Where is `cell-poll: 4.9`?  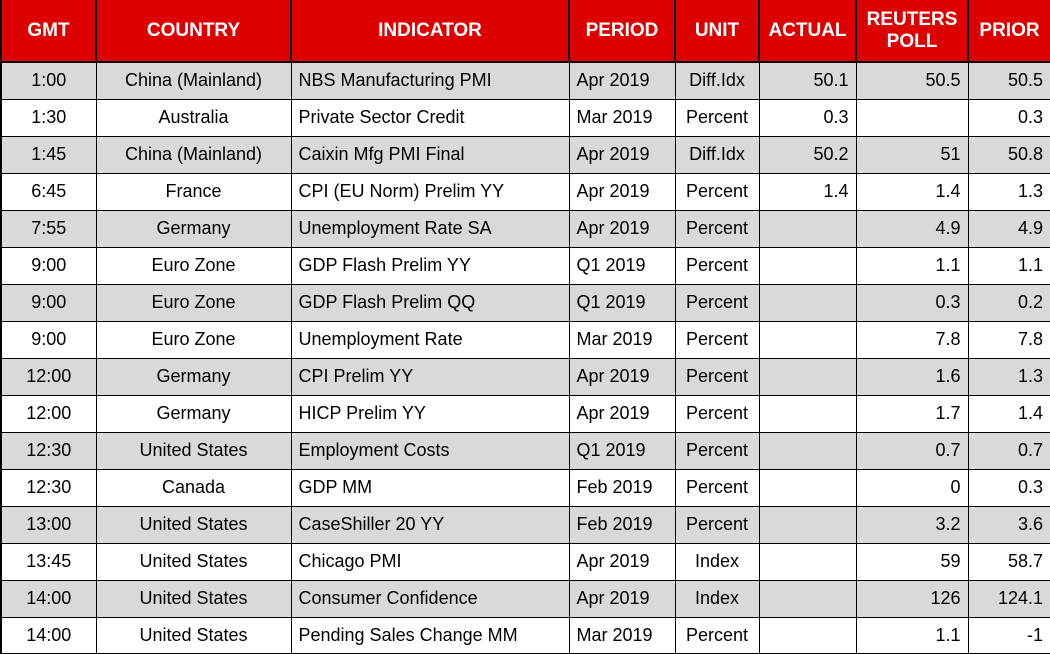 cell-poll: 4.9 is located at coordinates (912, 228).